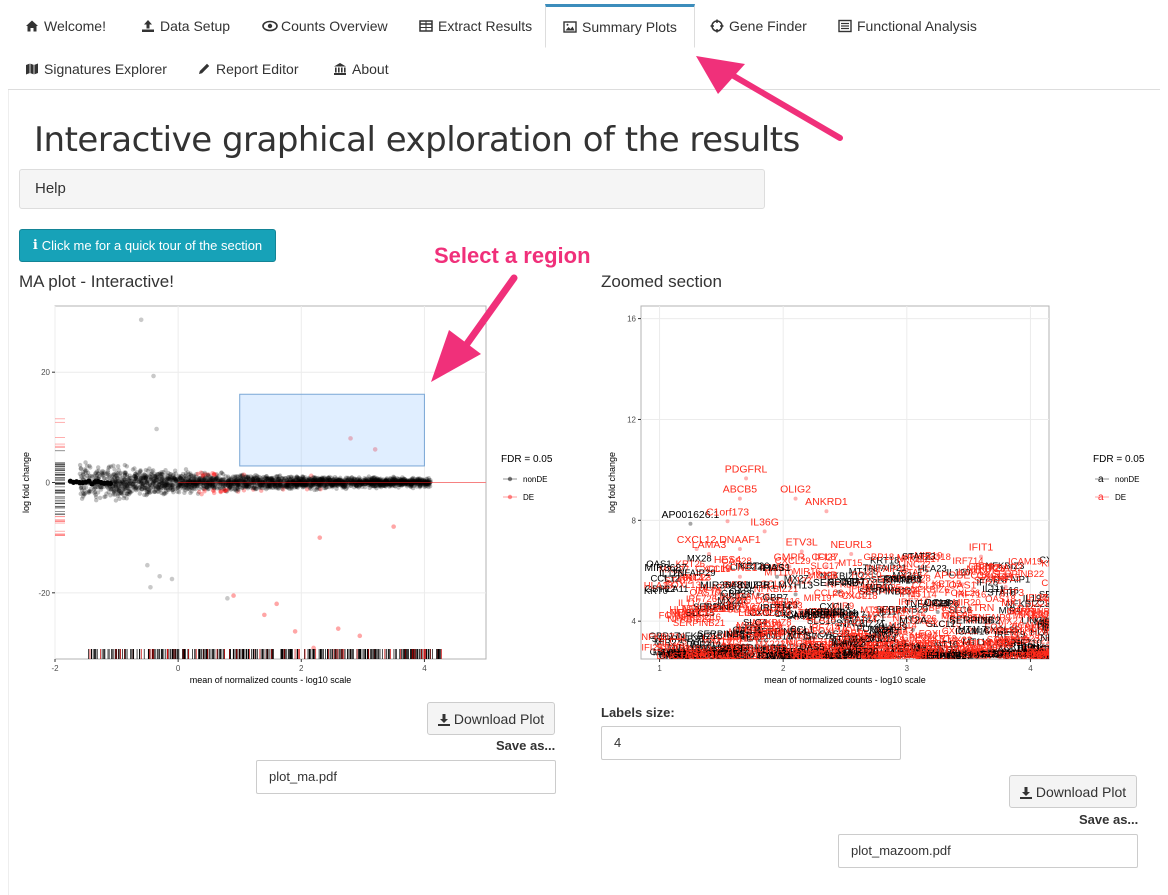 The width and height of the screenshot is (1168, 895). What do you see at coordinates (612, 482) in the screenshot?
I see `y-axis-label: log fold change` at bounding box center [612, 482].